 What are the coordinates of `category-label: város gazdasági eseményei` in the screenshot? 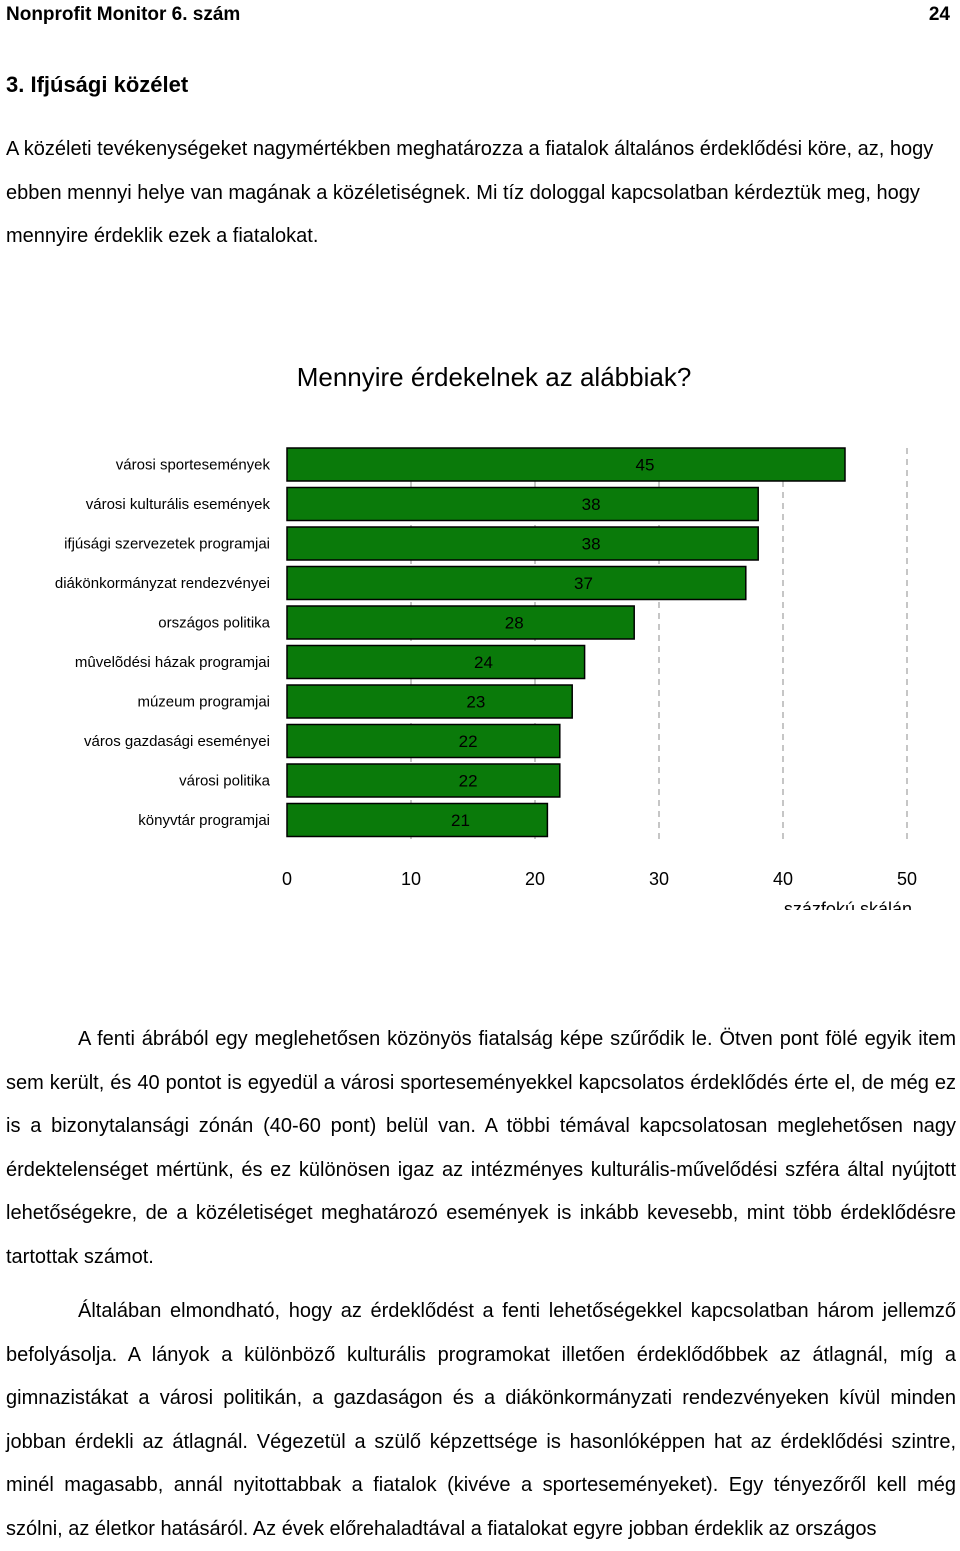 It's located at (177, 741).